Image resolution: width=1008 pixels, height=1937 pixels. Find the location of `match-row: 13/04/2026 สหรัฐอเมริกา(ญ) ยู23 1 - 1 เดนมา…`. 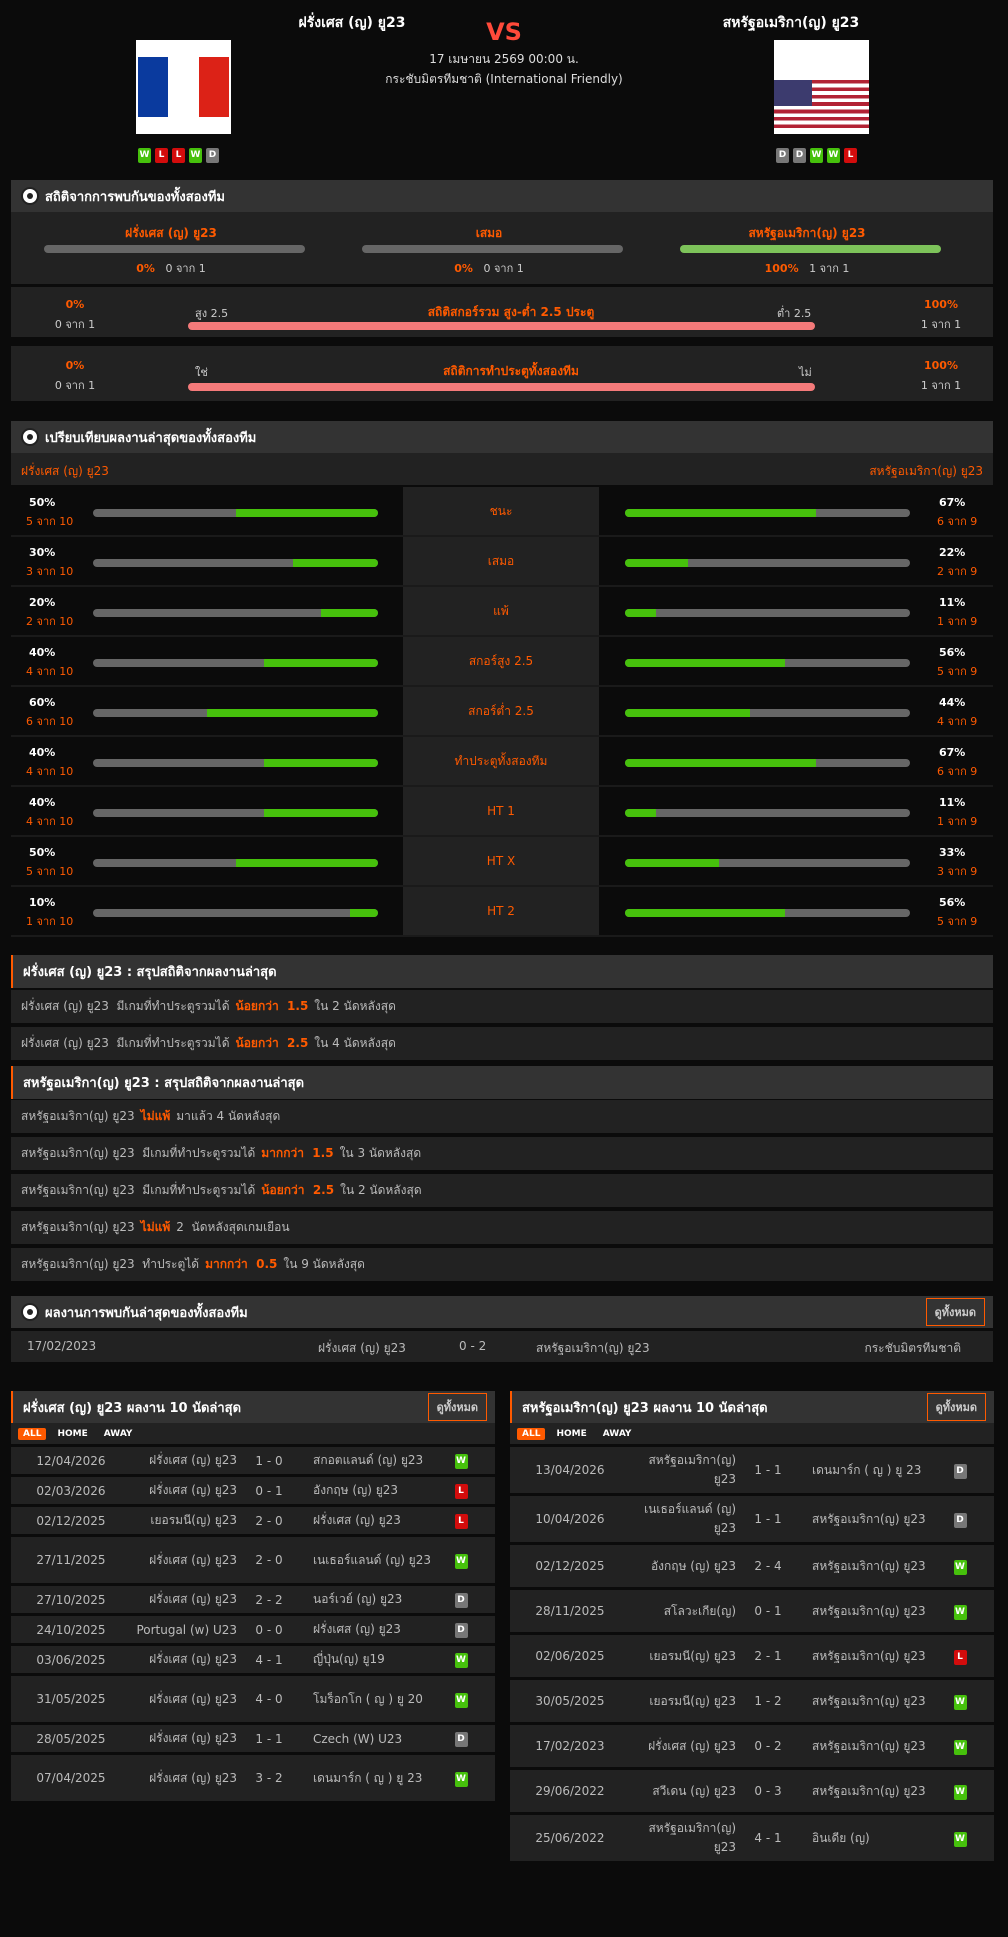

match-row: 13/04/2026 สหรัฐอเมริกา(ญ) ยู23 1 - 1 เดนมา… is located at coordinates (752, 1470).